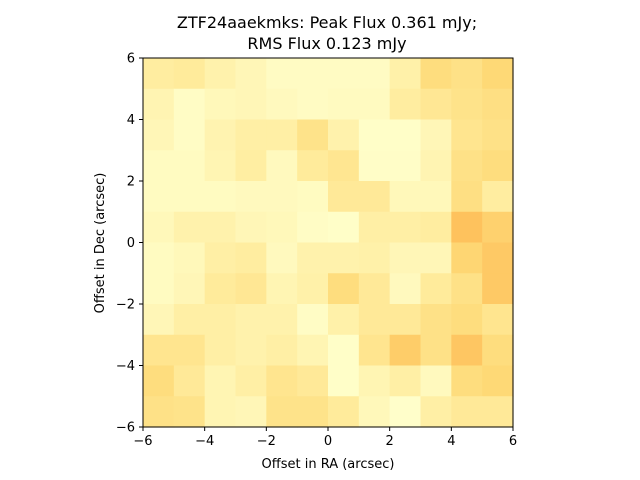  Describe the element at coordinates (125, 366) in the screenshot. I see `y-tick-label: −4` at that location.